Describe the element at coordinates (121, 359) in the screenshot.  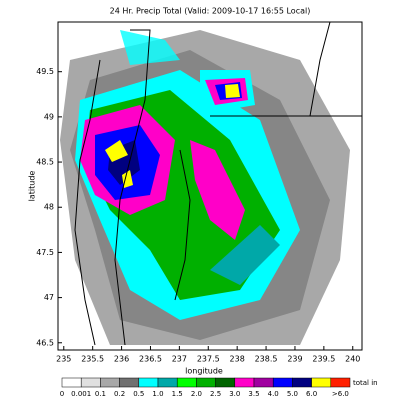
I see `x-tick-label: 236` at that location.